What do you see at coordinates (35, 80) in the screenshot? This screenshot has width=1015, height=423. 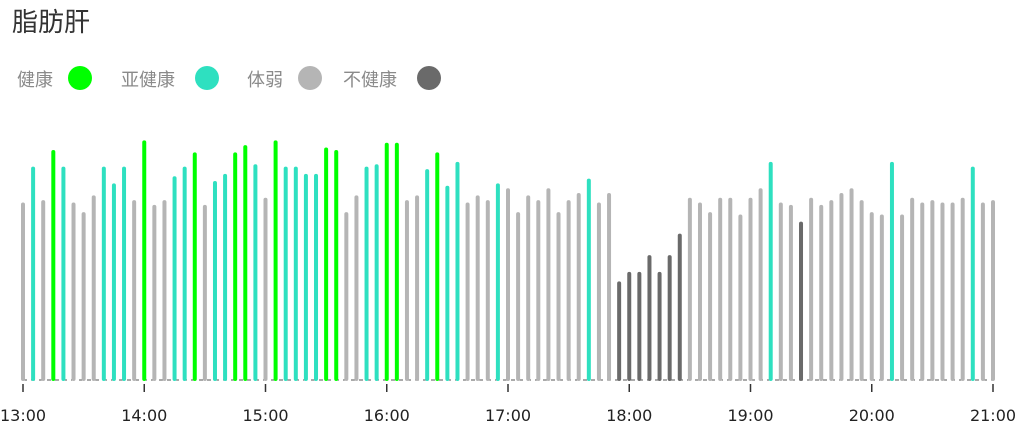 I see `legend-label-healthy: 健康` at bounding box center [35, 80].